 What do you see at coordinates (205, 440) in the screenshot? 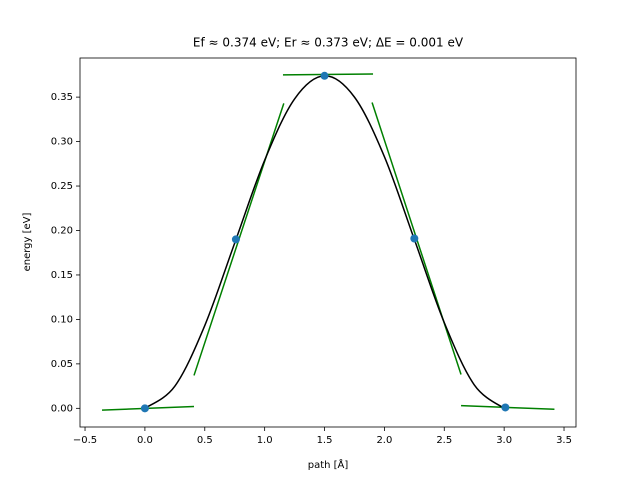
I see `x-tick-label: 0.5` at bounding box center [205, 440].